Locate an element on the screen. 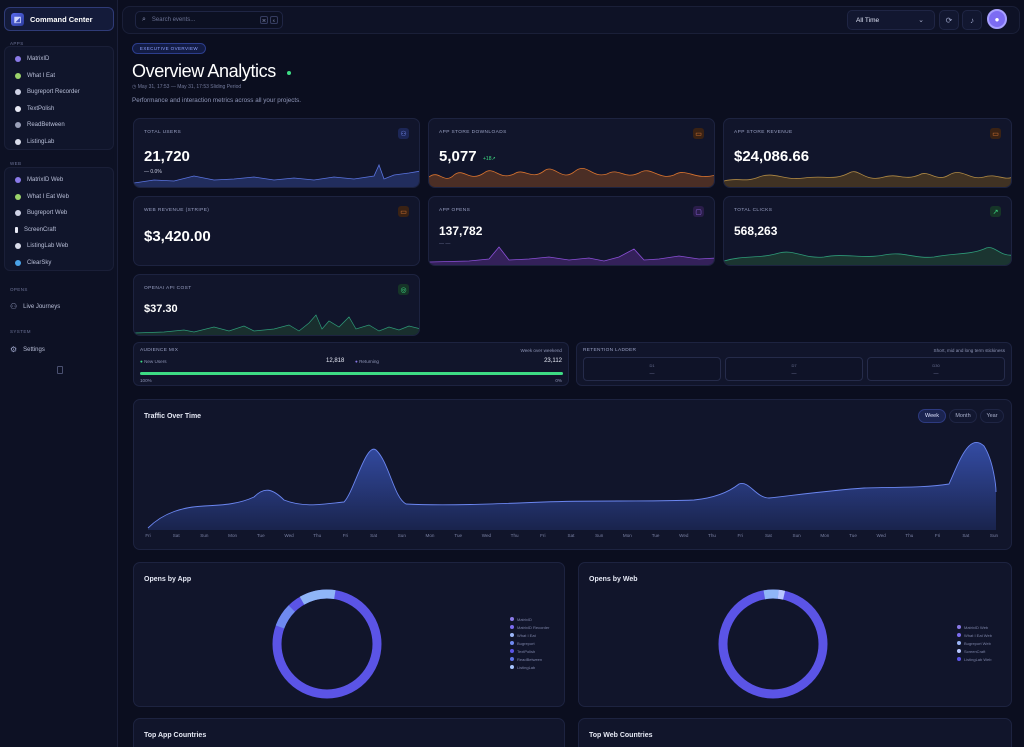 This screenshot has height=747, width=1024. sidebar-item-label: ScreenCraft is located at coordinates (40, 229).